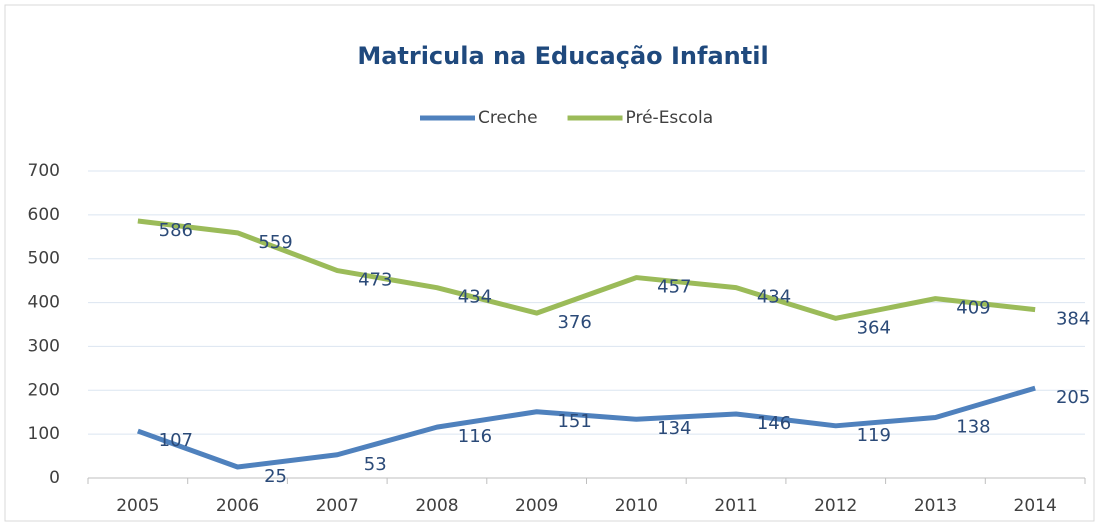 The height and width of the screenshot is (526, 1099). I want to click on y-tick-label: 400, so click(44, 303).